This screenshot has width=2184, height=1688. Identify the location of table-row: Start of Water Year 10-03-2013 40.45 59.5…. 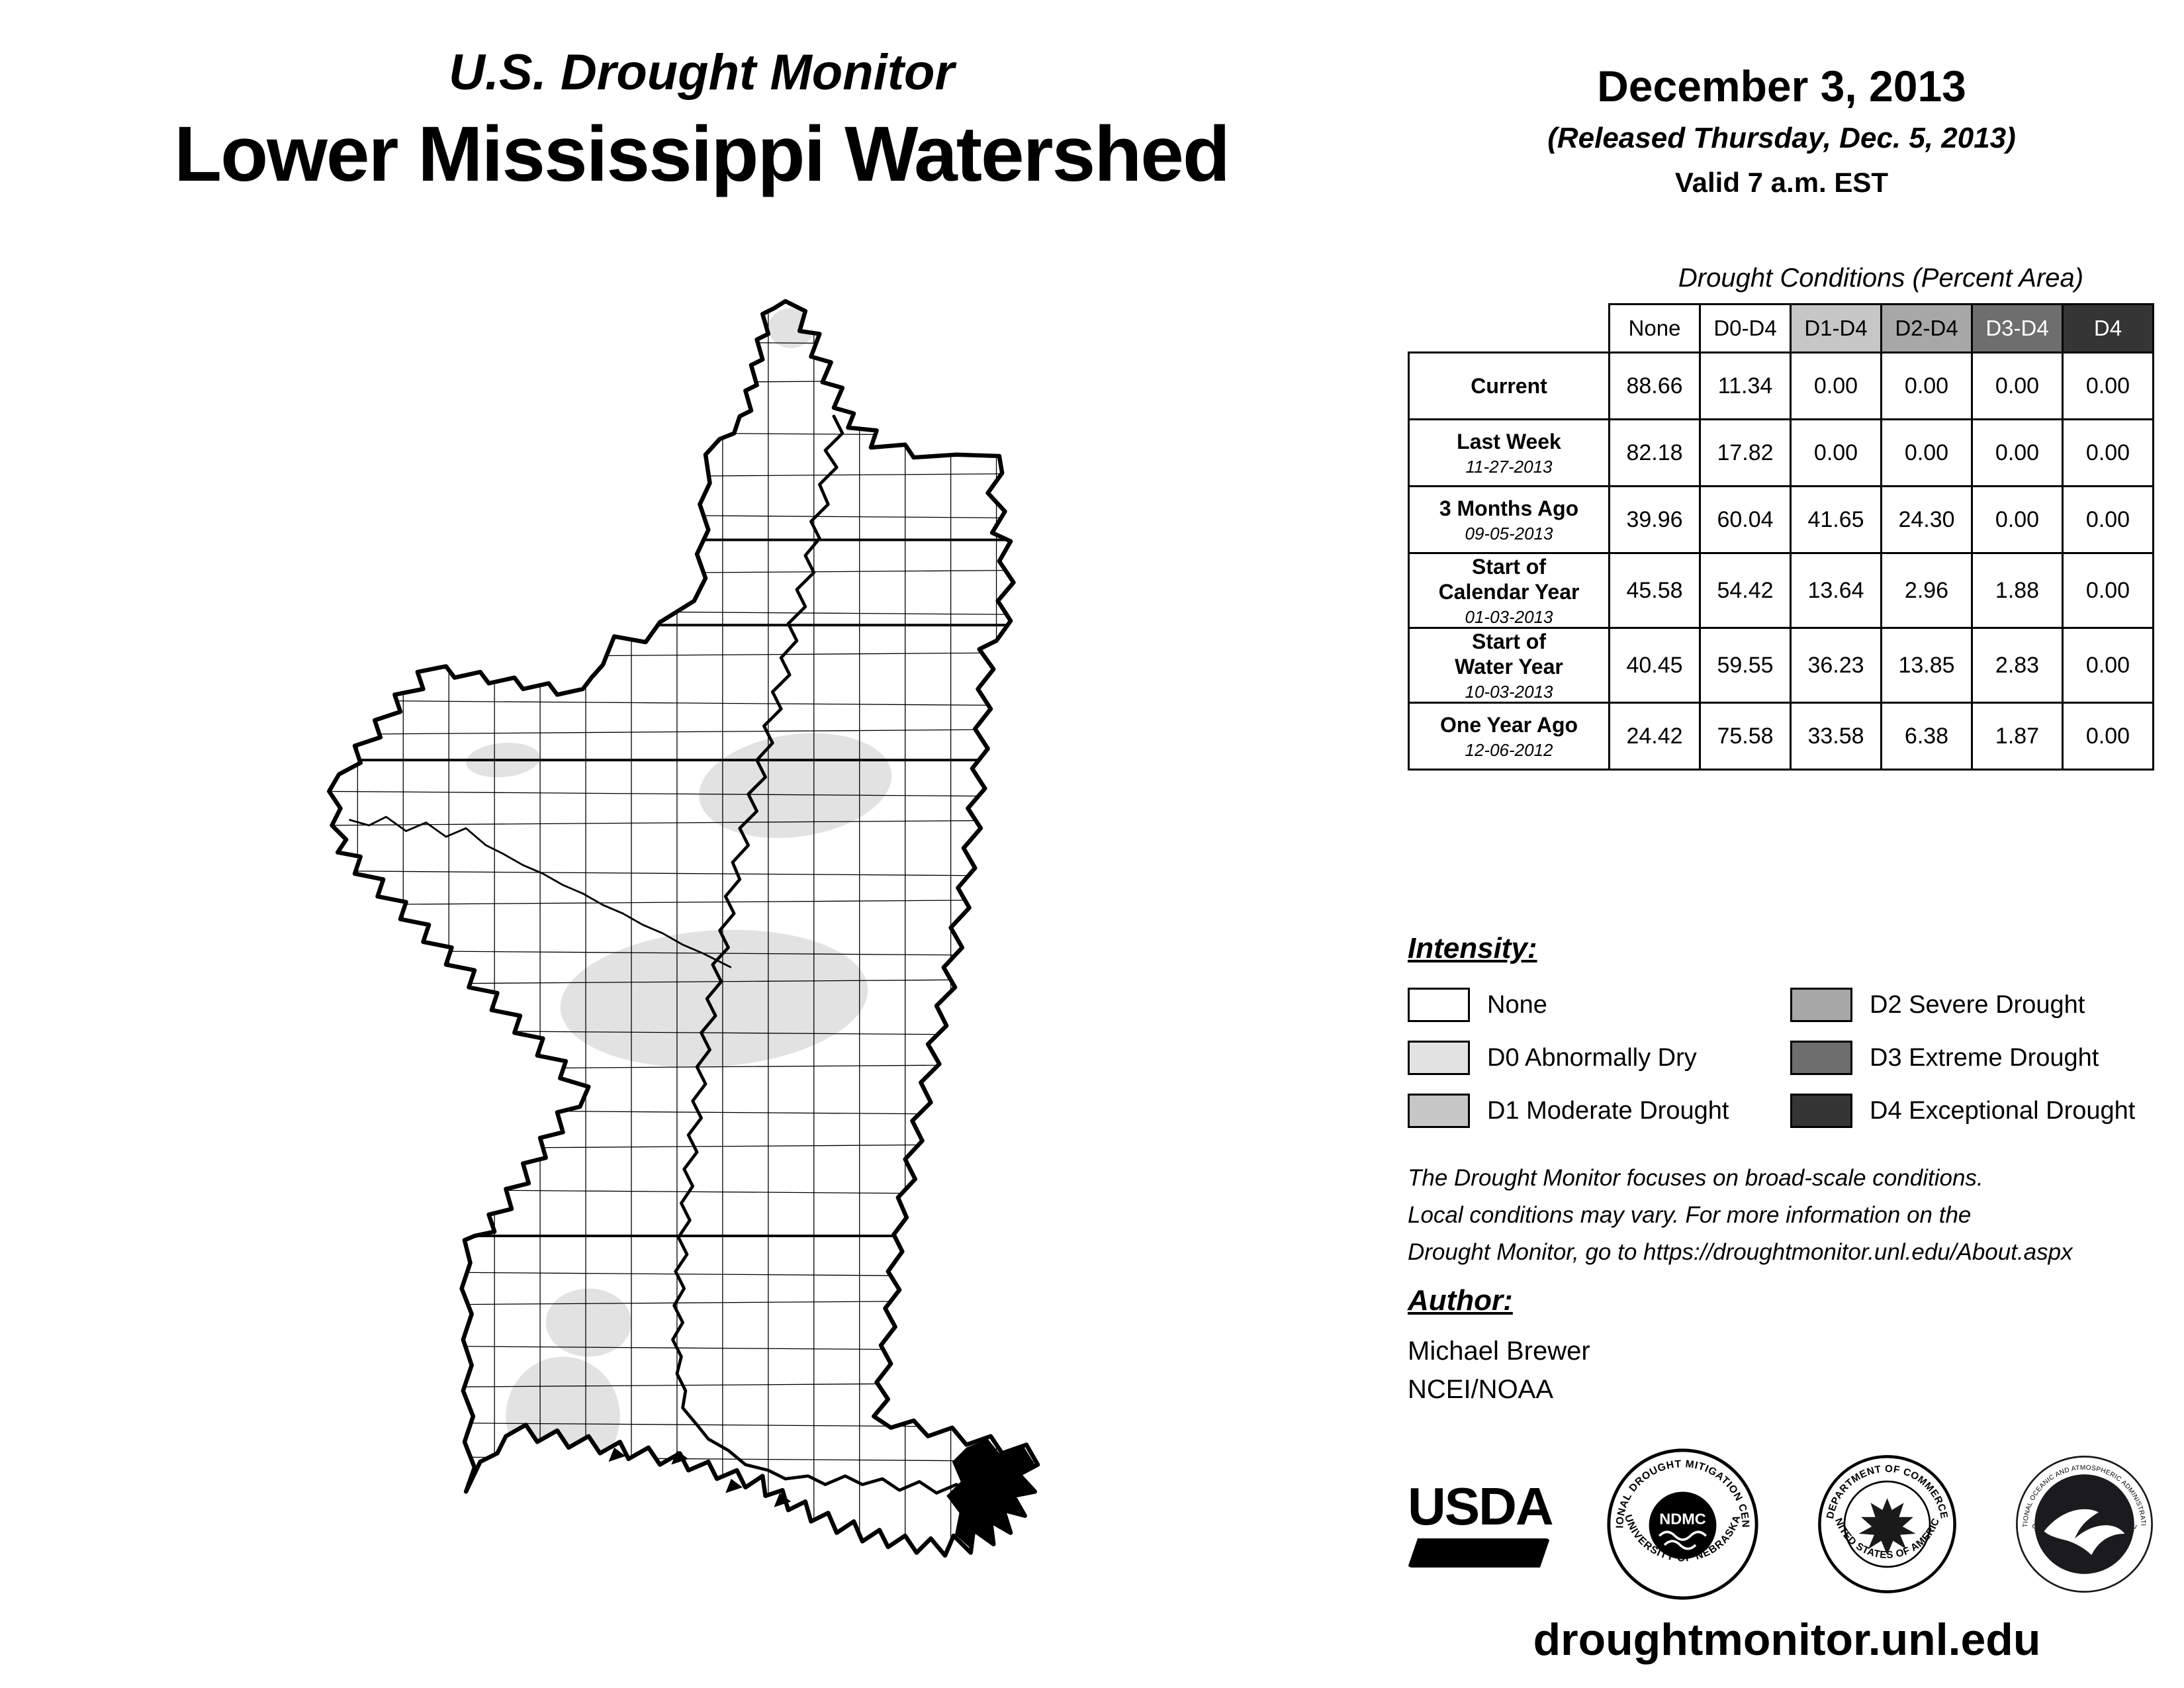
(1781, 665).